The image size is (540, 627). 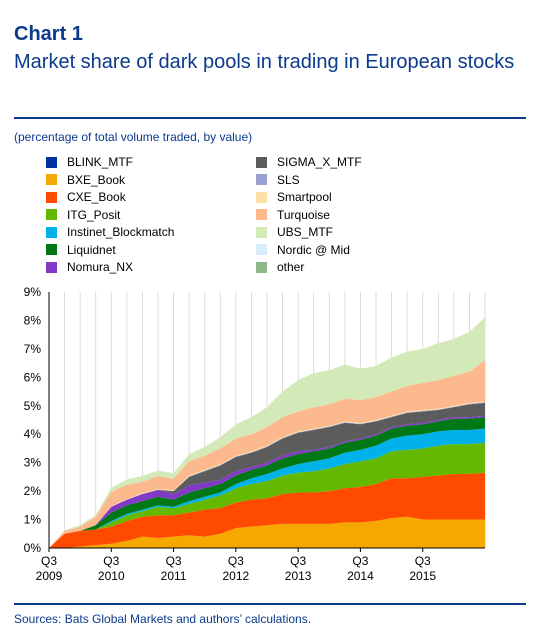 I want to click on legend-item: ITG_Posit, so click(x=83, y=215).